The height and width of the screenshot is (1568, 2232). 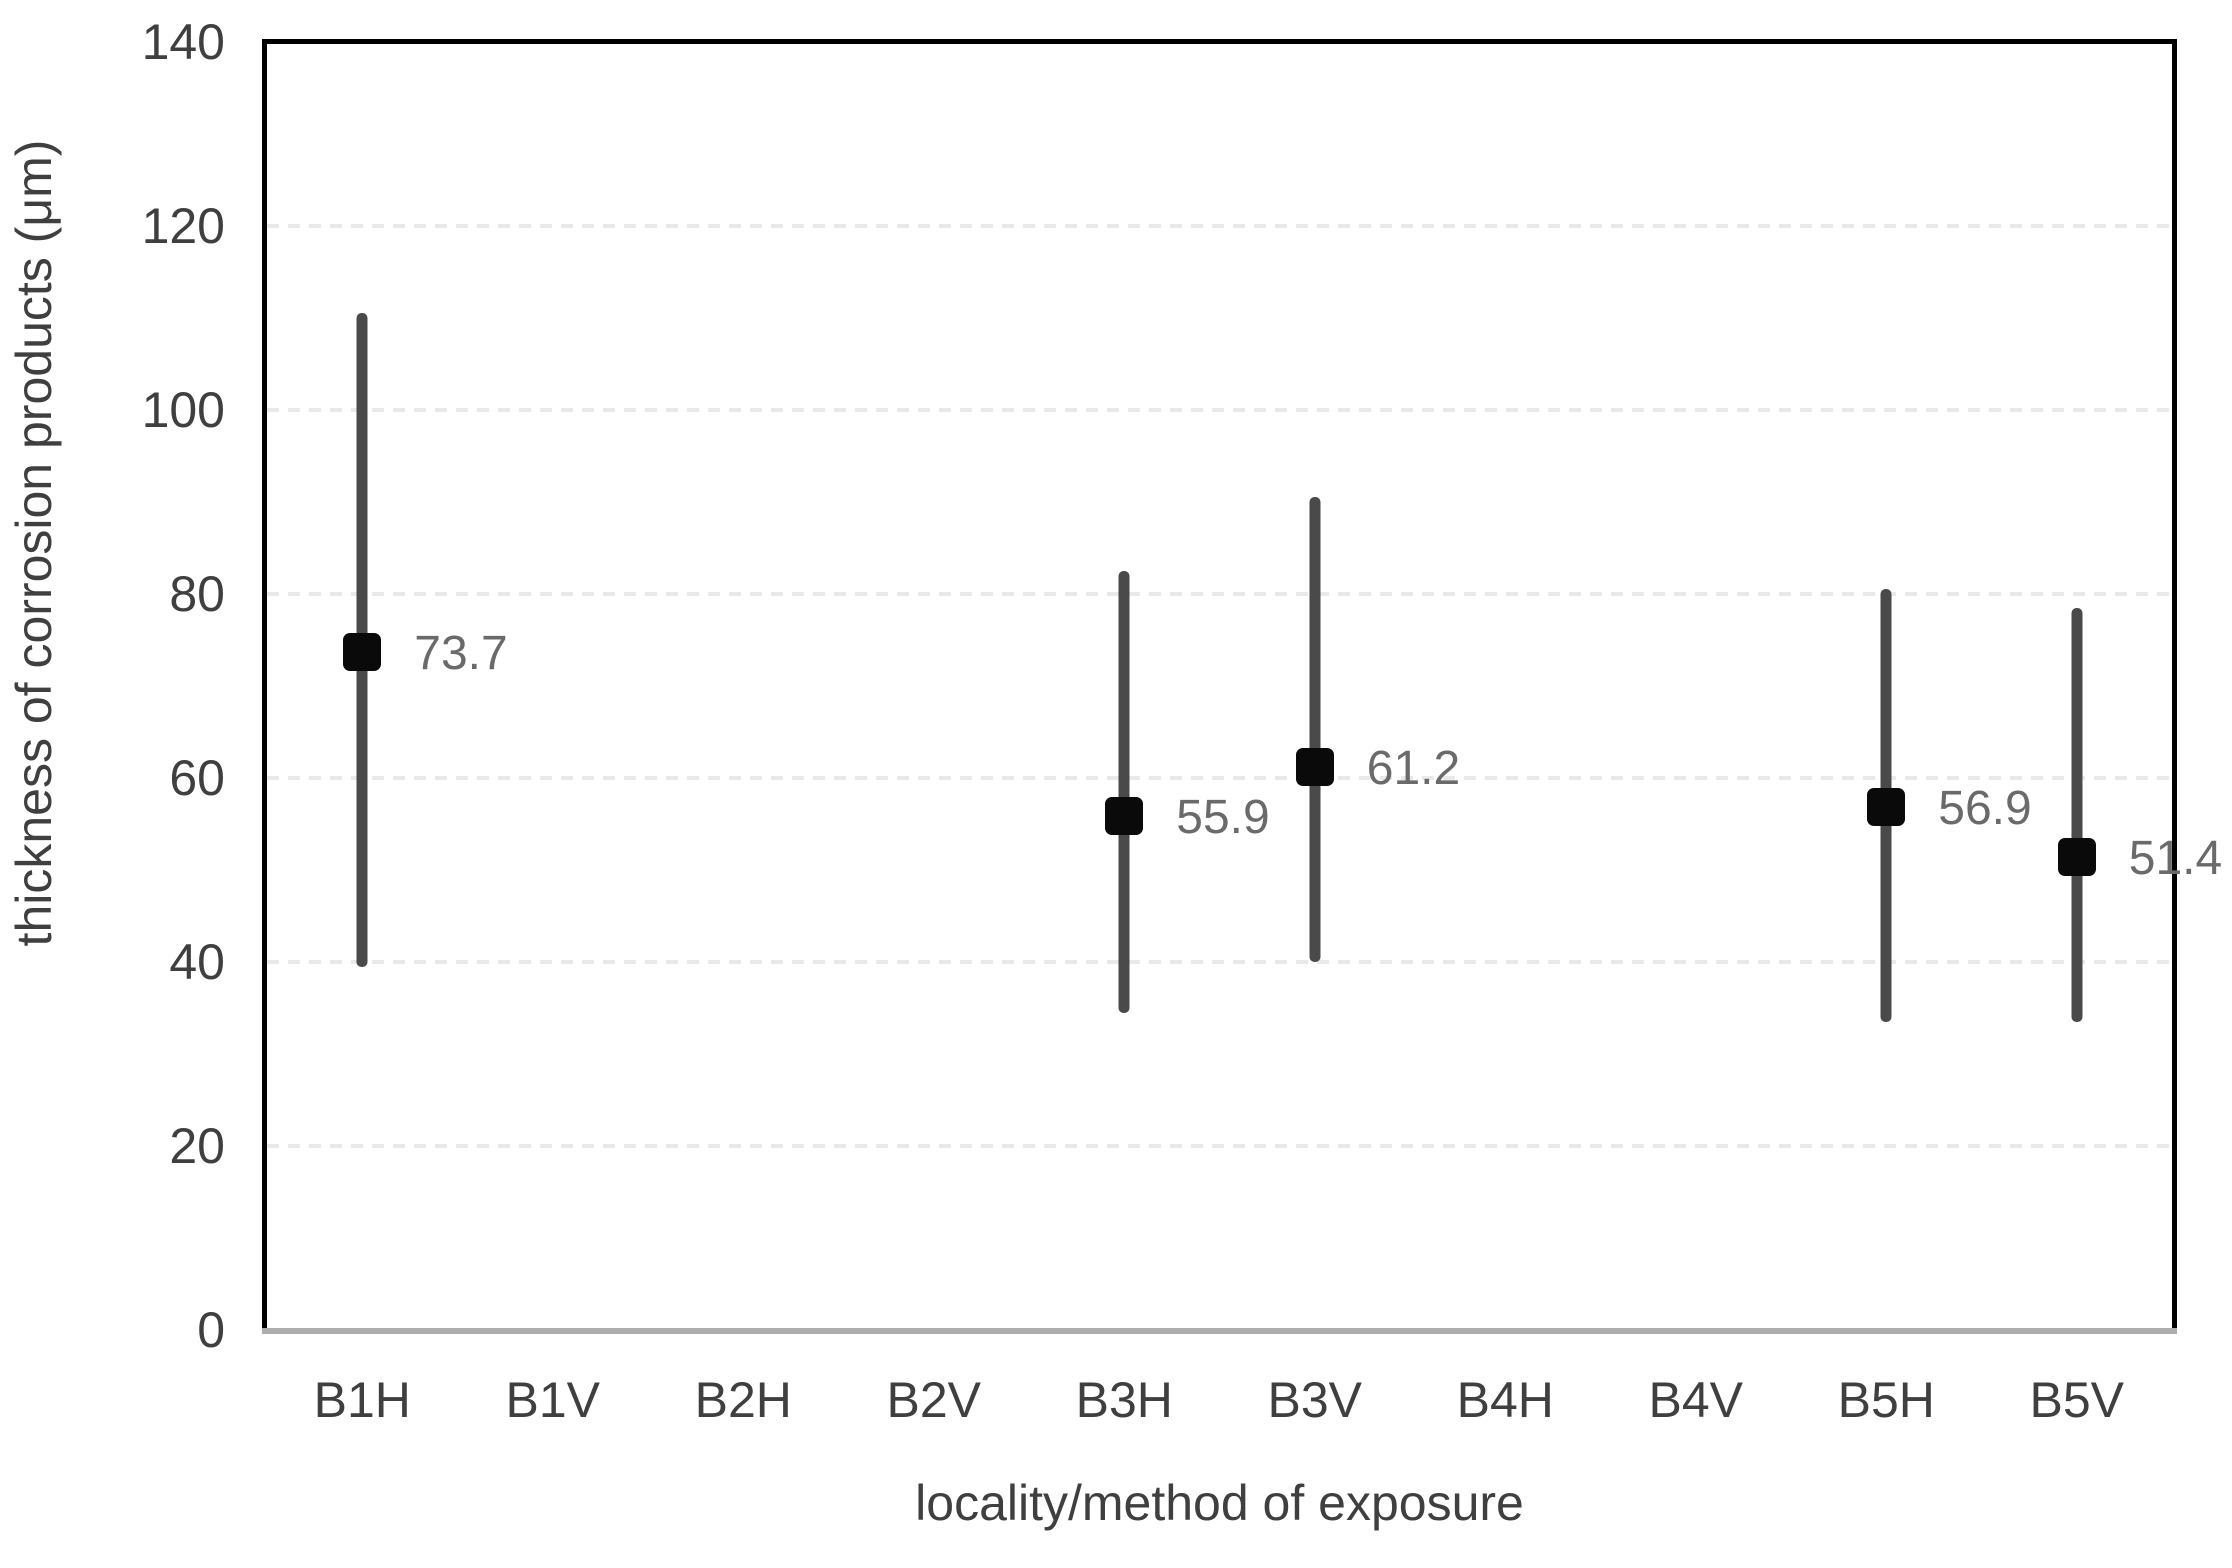 I want to click on y-tick-label: 20, so click(x=197, y=1146).